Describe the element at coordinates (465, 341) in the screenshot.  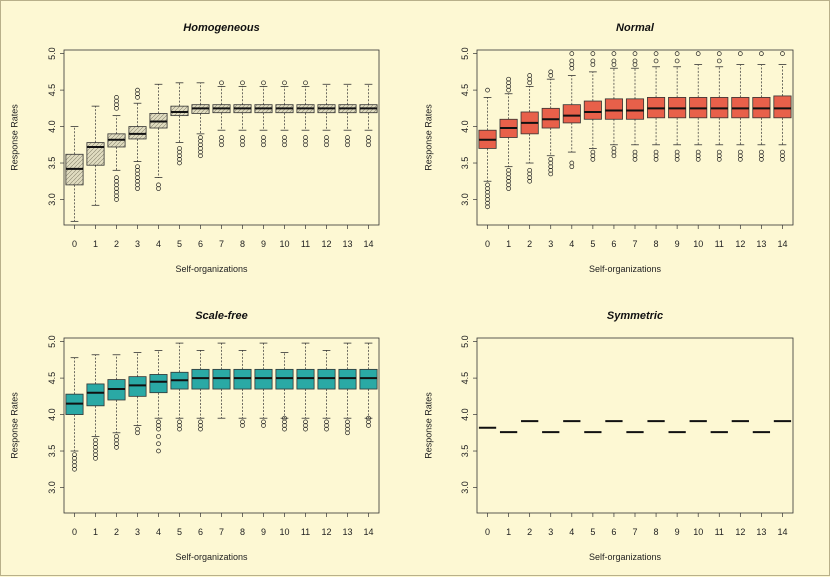
I see `y-tick-label: 5.0` at that location.